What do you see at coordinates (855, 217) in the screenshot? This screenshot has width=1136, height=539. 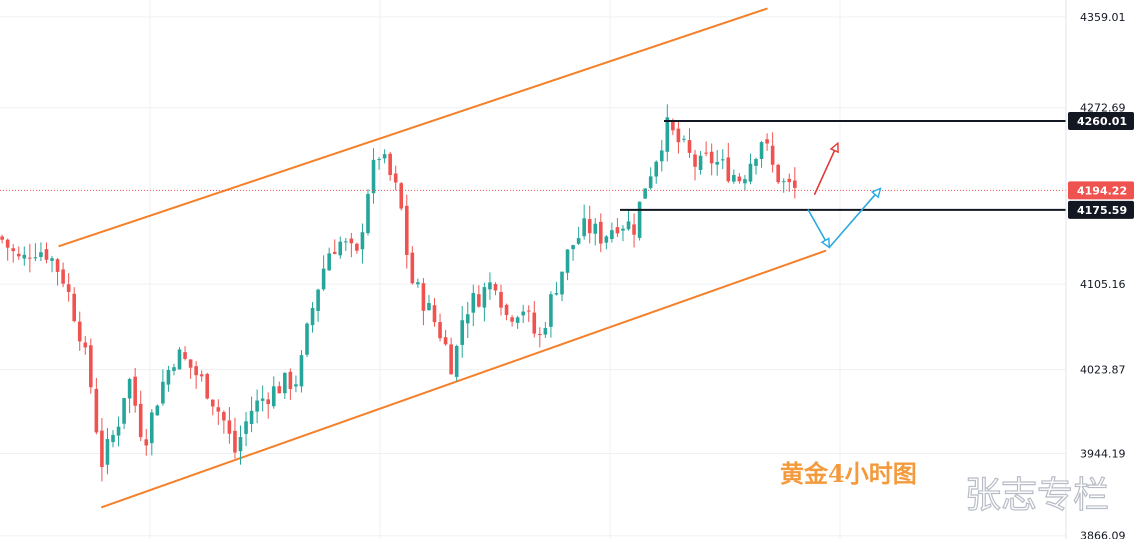 I see `projection-arrow-segment` at bounding box center [855, 217].